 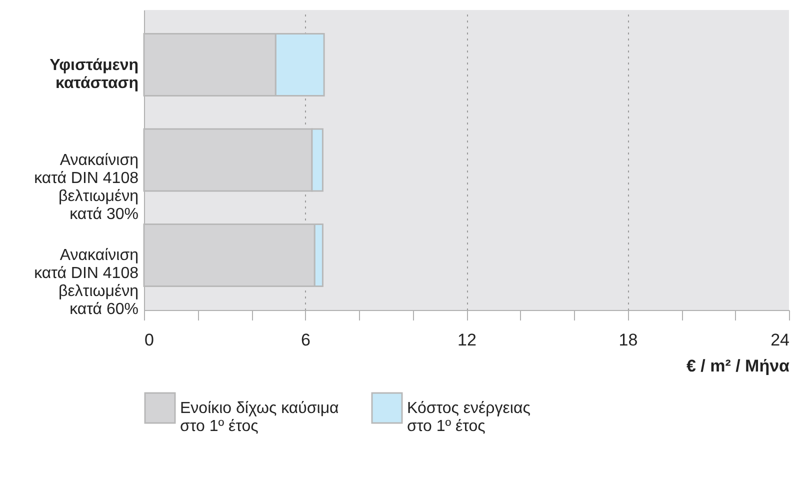 I want to click on legend-label: Κόστος ενέργειας στο 1º έτος, so click(x=469, y=417).